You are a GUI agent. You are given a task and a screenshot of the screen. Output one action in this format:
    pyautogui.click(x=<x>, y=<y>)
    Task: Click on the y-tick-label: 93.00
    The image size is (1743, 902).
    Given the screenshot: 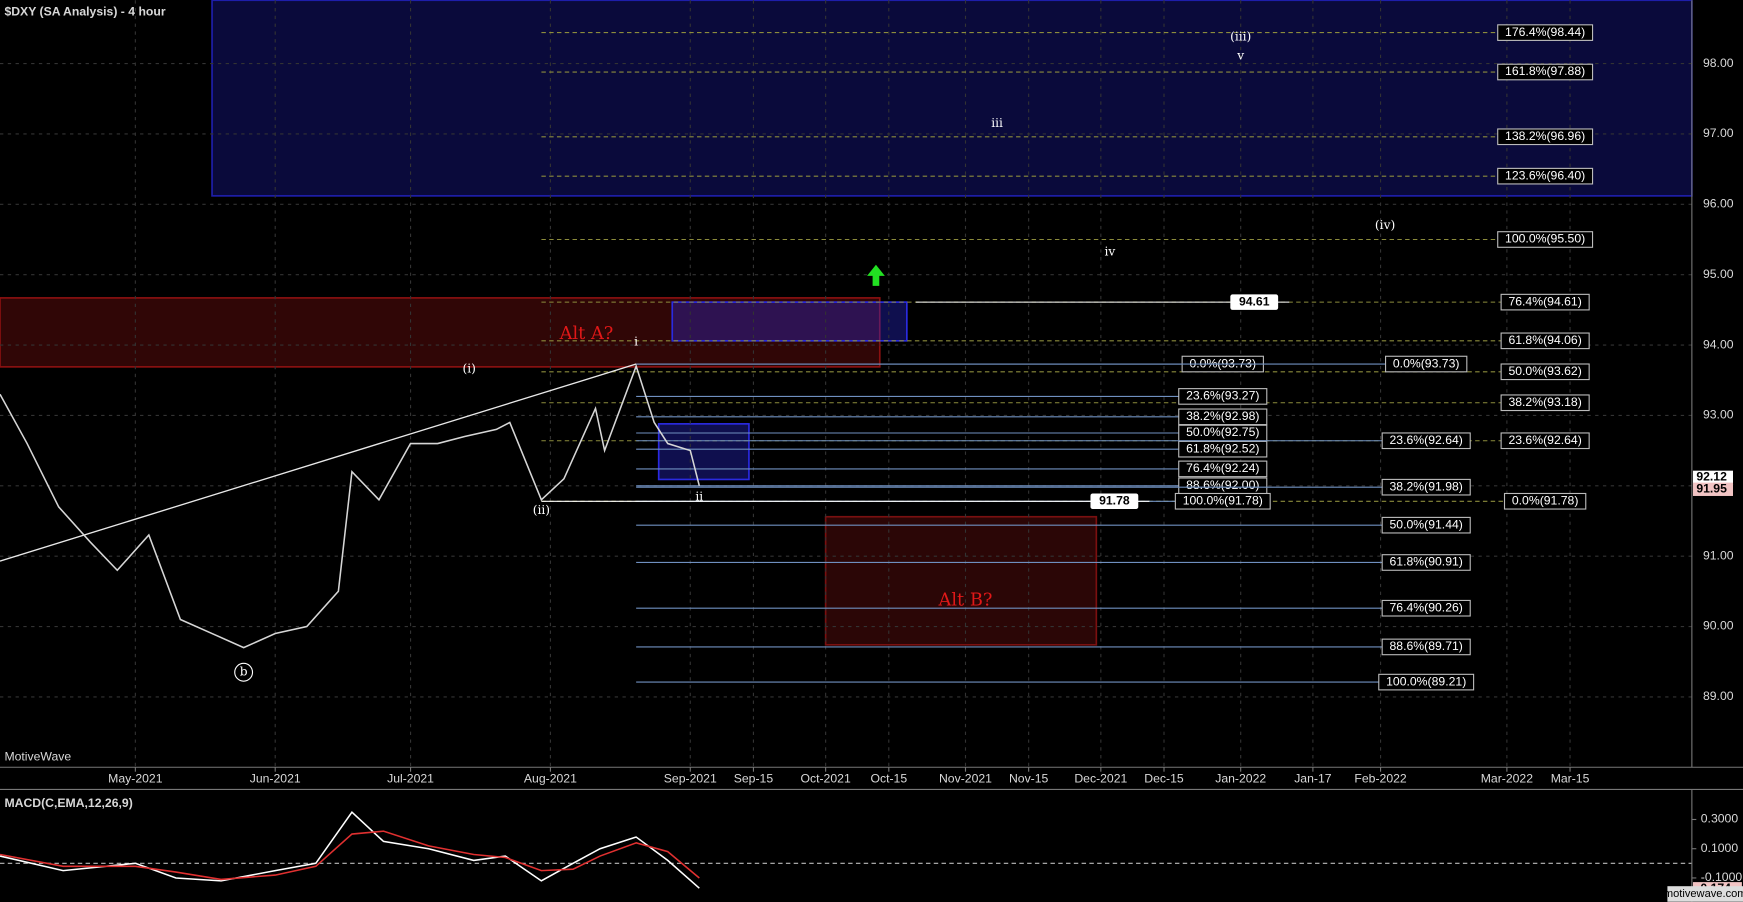 What is the action you would take?
    pyautogui.click(x=1718, y=415)
    